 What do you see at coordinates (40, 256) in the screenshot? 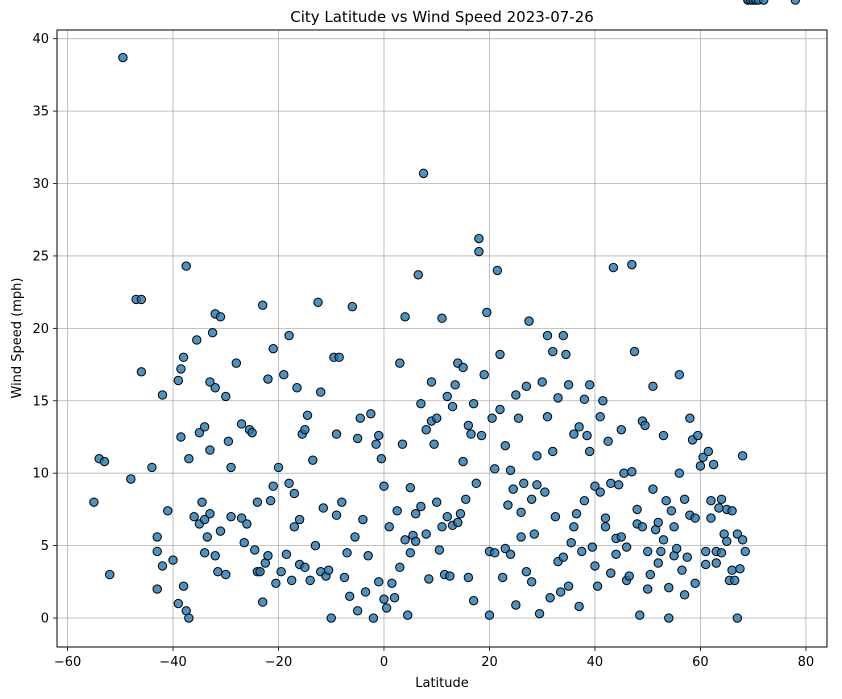
I see `y-tick-label: 25` at bounding box center [40, 256].